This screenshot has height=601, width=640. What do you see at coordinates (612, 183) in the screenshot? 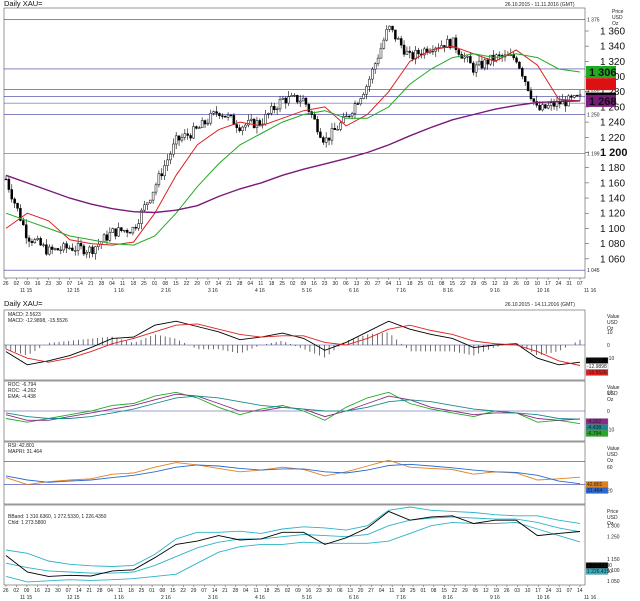
I see `price-axis-label: 1 160` at bounding box center [612, 183].